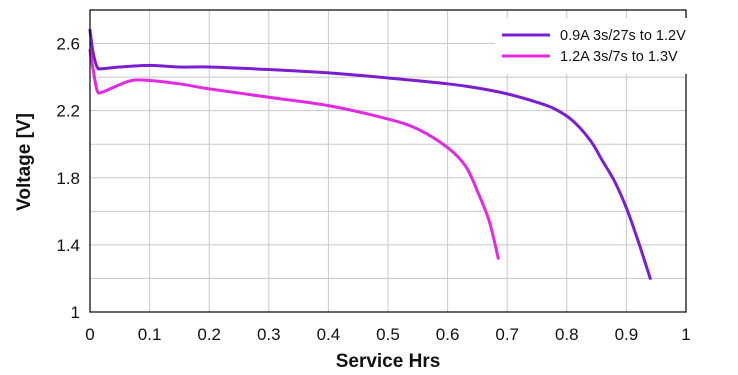 Image resolution: width=738 pixels, height=375 pixels. I want to click on y-tick-label: 1.4, so click(68, 245).